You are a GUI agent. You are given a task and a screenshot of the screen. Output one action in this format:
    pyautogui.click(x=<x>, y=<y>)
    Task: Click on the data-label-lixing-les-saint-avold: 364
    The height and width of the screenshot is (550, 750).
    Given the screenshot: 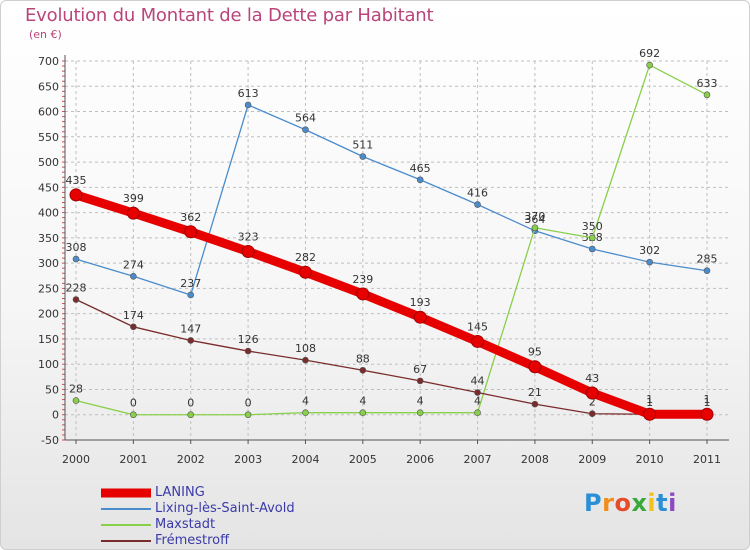 What is the action you would take?
    pyautogui.click(x=534, y=219)
    